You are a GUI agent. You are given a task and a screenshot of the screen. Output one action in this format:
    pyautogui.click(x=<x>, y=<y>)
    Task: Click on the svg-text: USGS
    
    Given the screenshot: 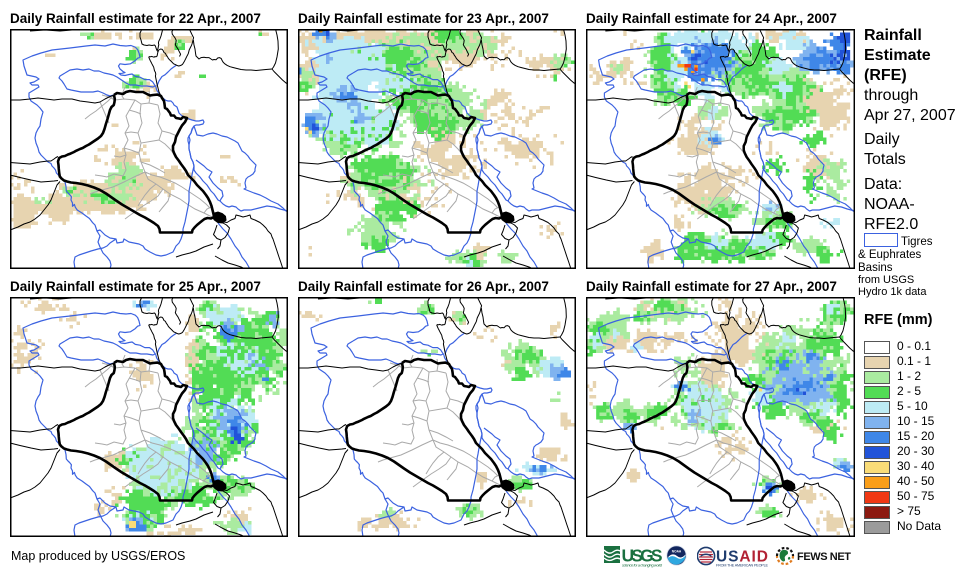 What is the action you would take?
    pyautogui.click(x=642, y=556)
    